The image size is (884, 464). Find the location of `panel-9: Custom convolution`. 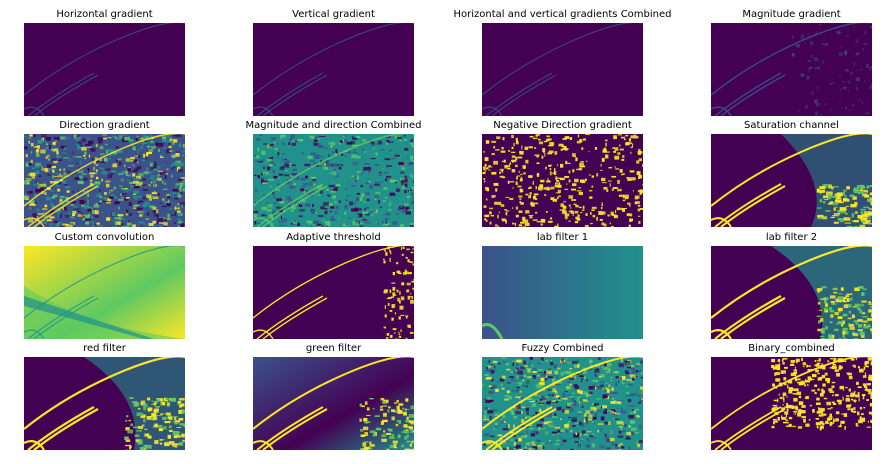

panel-9: Custom convolution is located at coordinates (104, 285).